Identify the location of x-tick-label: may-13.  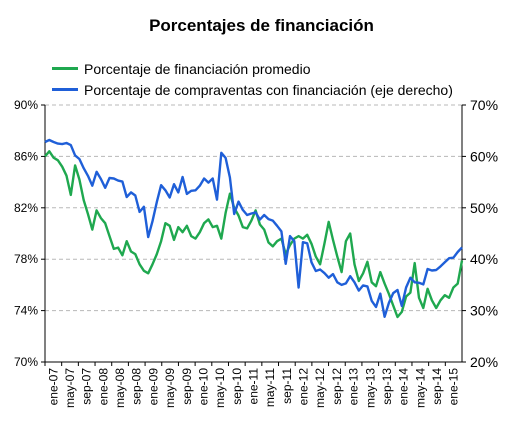
(370, 388).